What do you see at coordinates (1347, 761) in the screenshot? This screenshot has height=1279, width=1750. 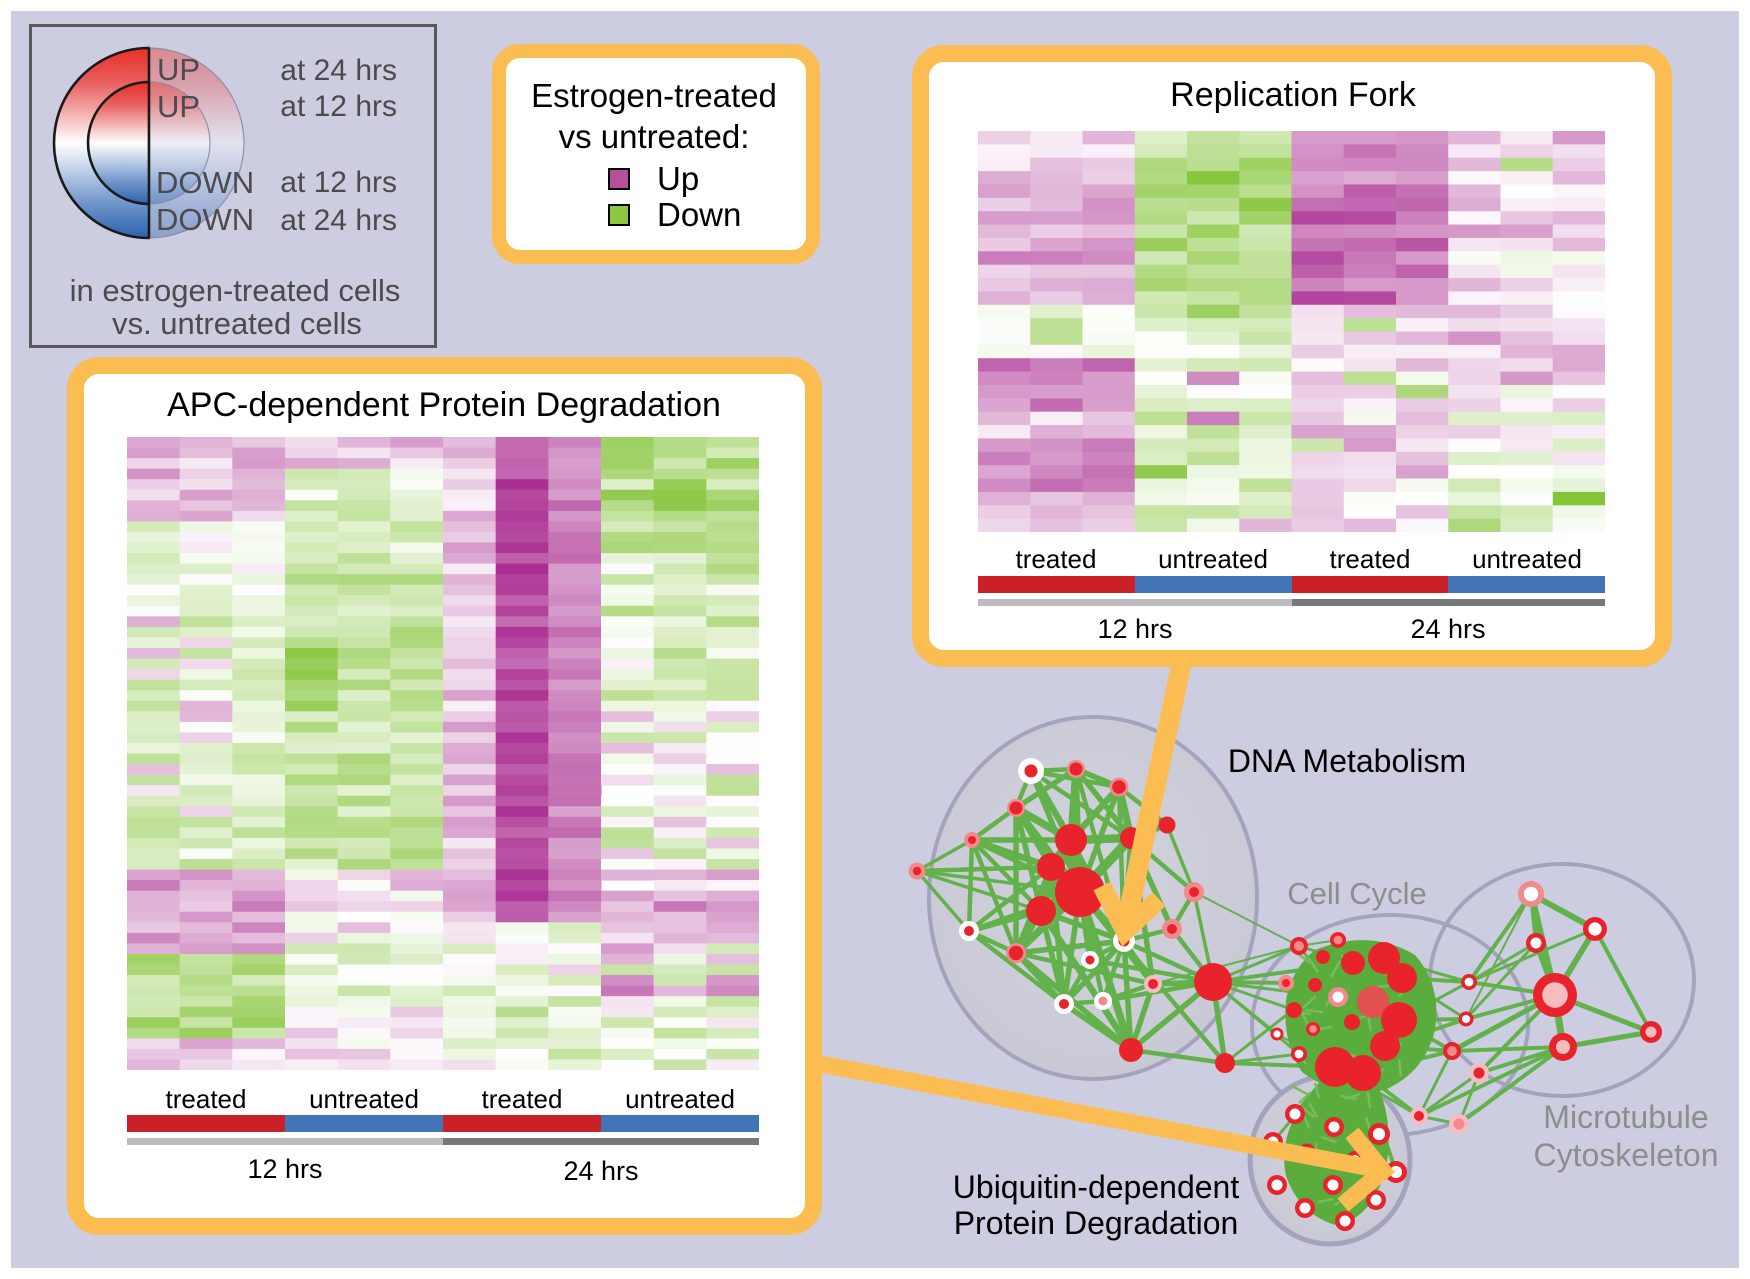 I see `svg-text: DNA Metabolism` at bounding box center [1347, 761].